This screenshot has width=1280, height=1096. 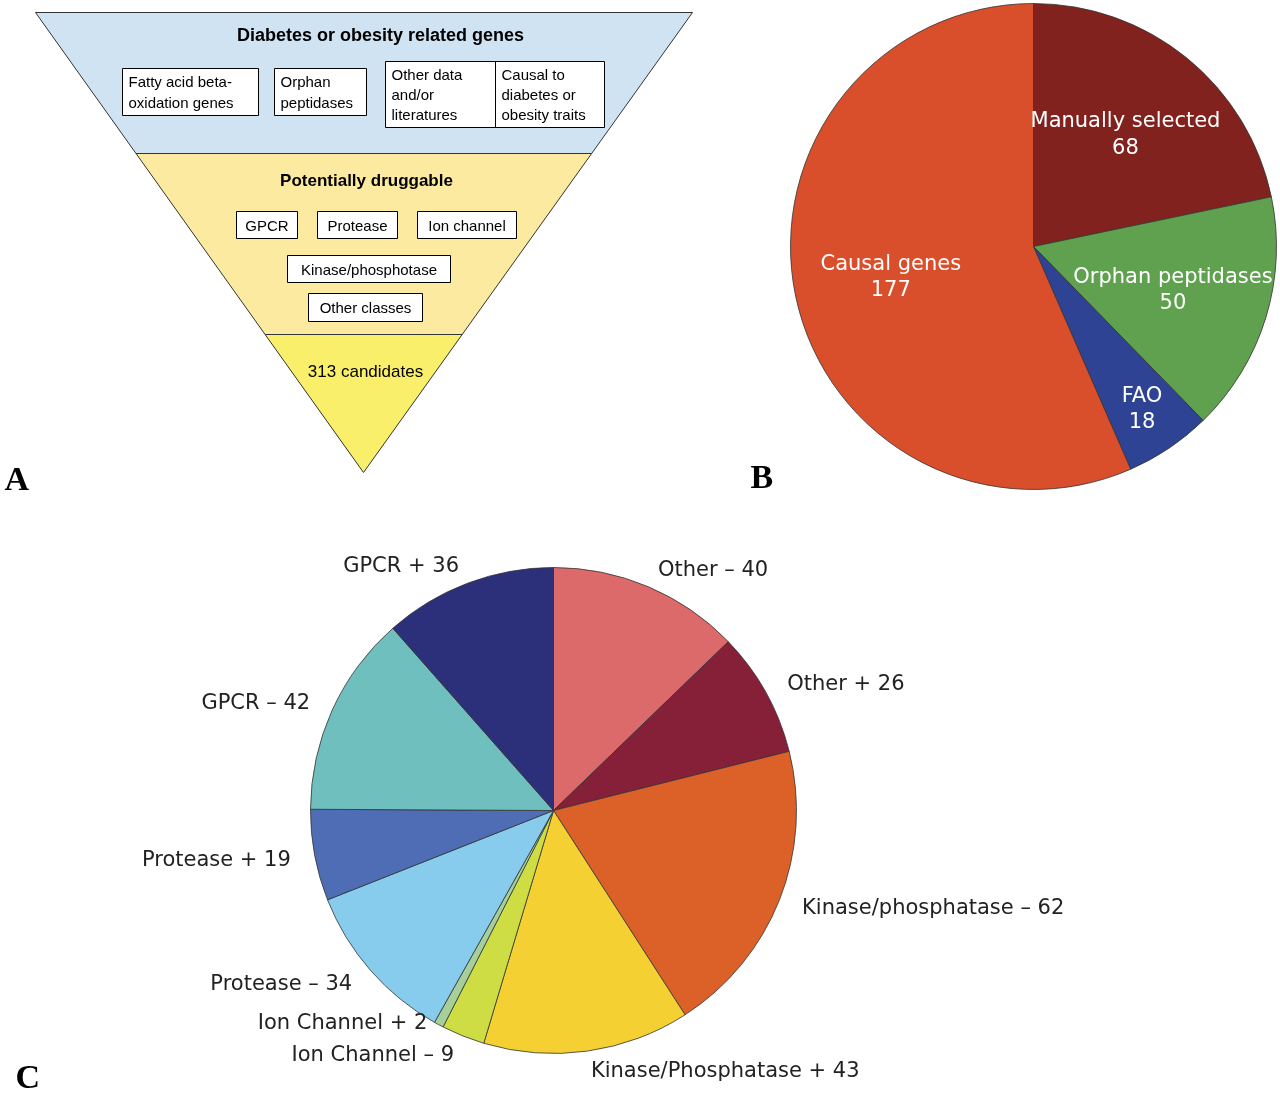 What do you see at coordinates (1142, 394) in the screenshot?
I see `slice-label: FAO` at bounding box center [1142, 394].